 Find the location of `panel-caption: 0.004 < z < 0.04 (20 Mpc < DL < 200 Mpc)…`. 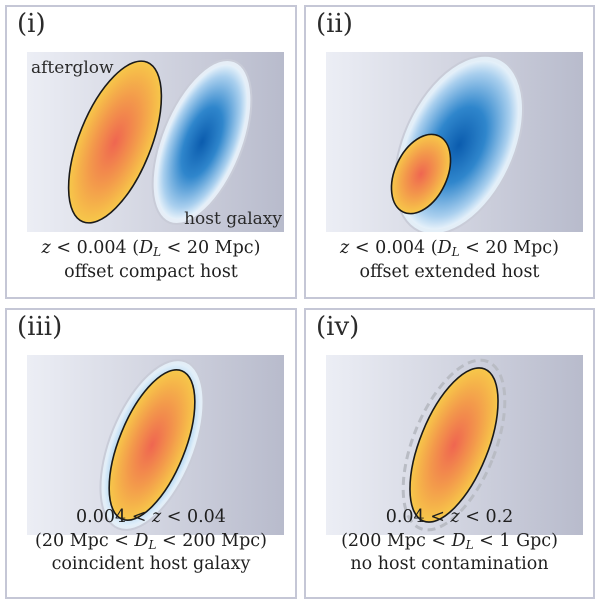

panel-caption: 0.004 < z < 0.04 (20 Mpc < DL < 200 Mpc)… is located at coordinates (151, 541).